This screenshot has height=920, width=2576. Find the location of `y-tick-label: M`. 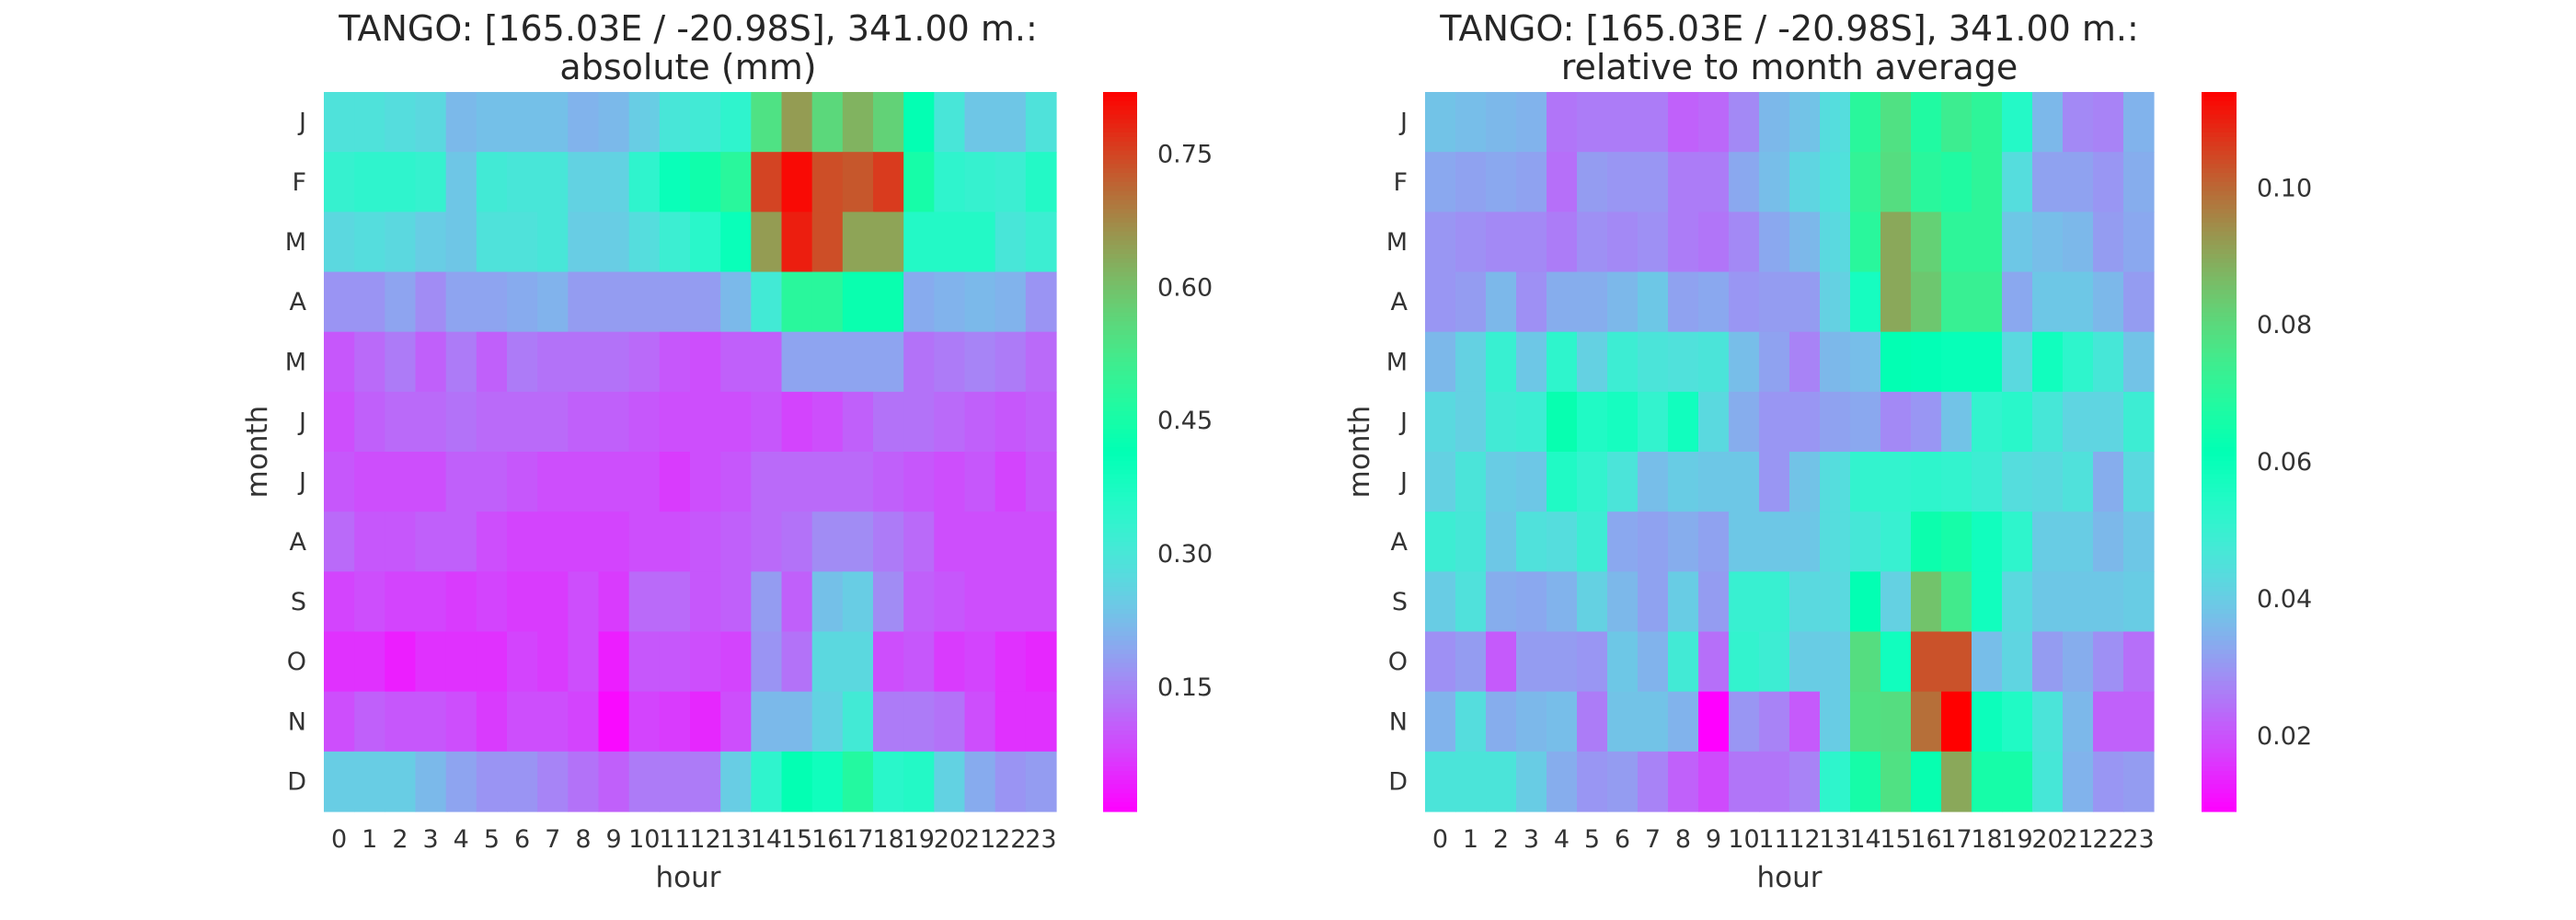

y-tick-label: M is located at coordinates (1397, 242).